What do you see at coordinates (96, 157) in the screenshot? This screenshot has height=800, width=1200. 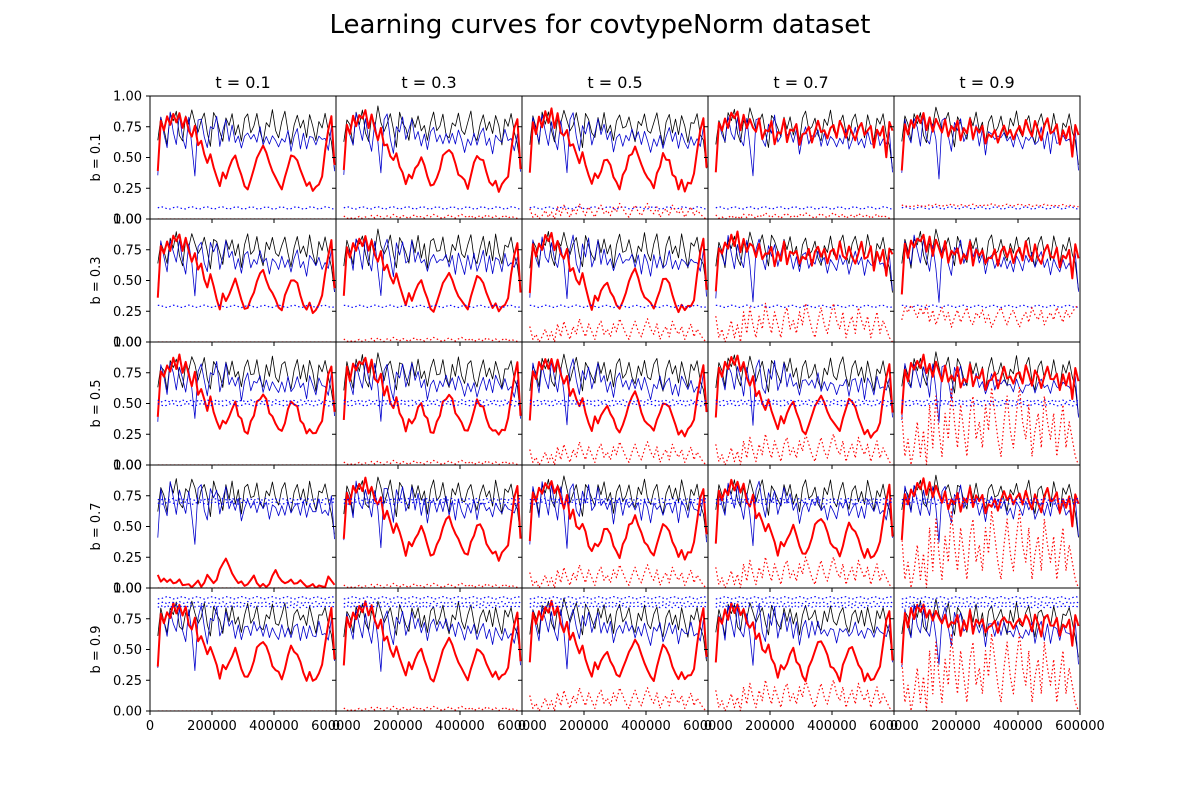 I see `row-label: b = 0.1` at bounding box center [96, 157].